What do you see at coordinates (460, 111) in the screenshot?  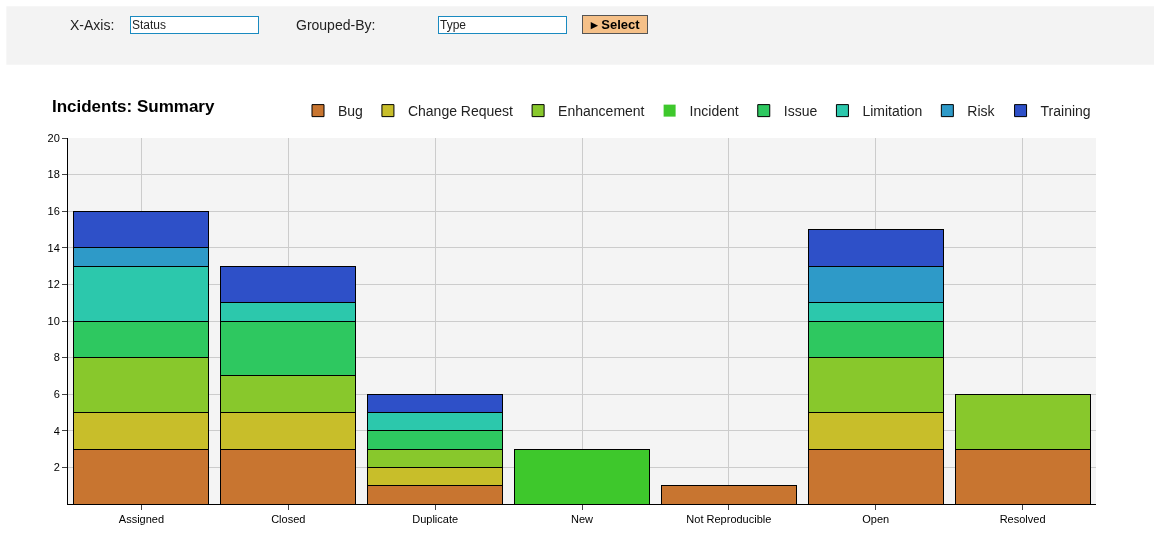 I see `legend-label: Change Request` at bounding box center [460, 111].